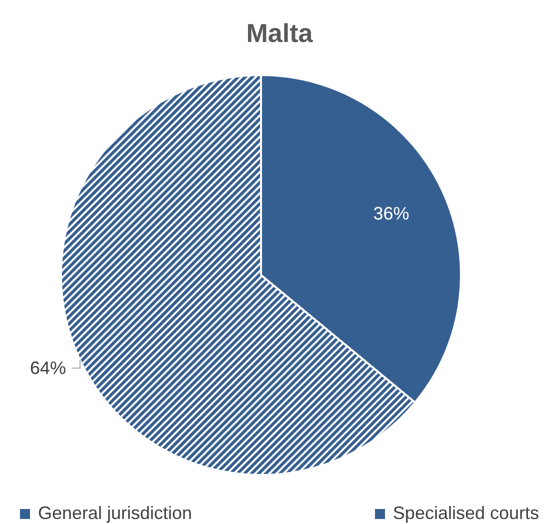 The height and width of the screenshot is (524, 559). What do you see at coordinates (279, 33) in the screenshot?
I see `chart-title: Malta` at bounding box center [279, 33].